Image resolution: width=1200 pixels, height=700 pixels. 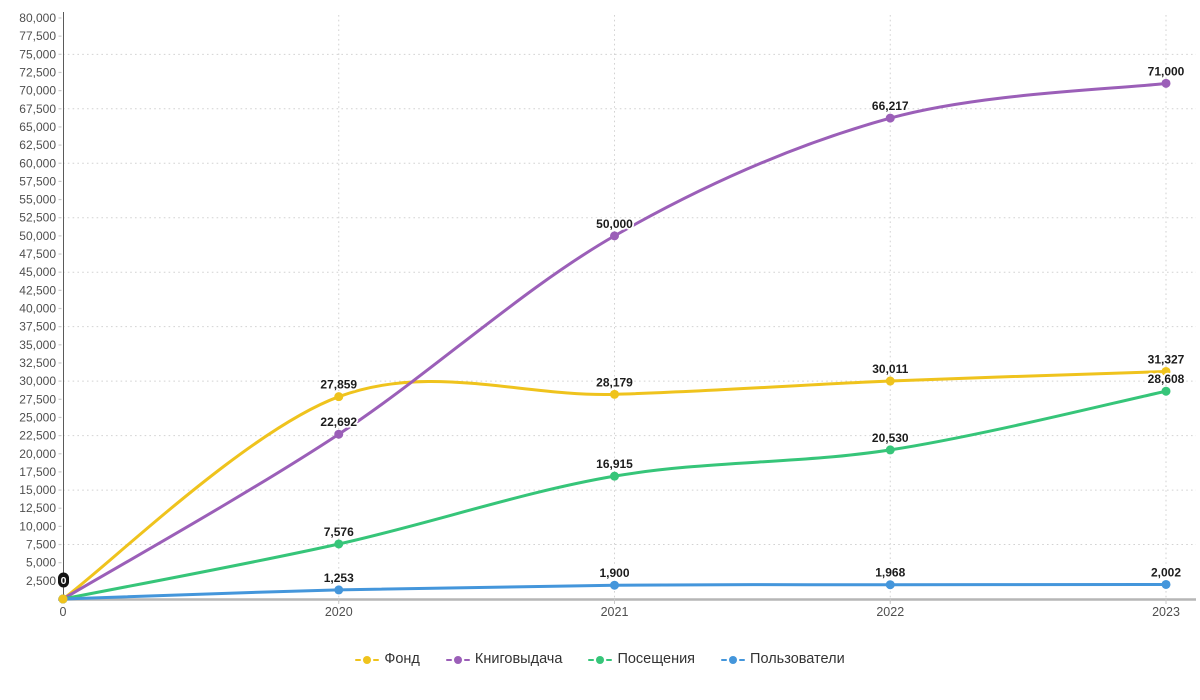 I want to click on data-label-Фонд: 27,859, so click(x=338, y=385).